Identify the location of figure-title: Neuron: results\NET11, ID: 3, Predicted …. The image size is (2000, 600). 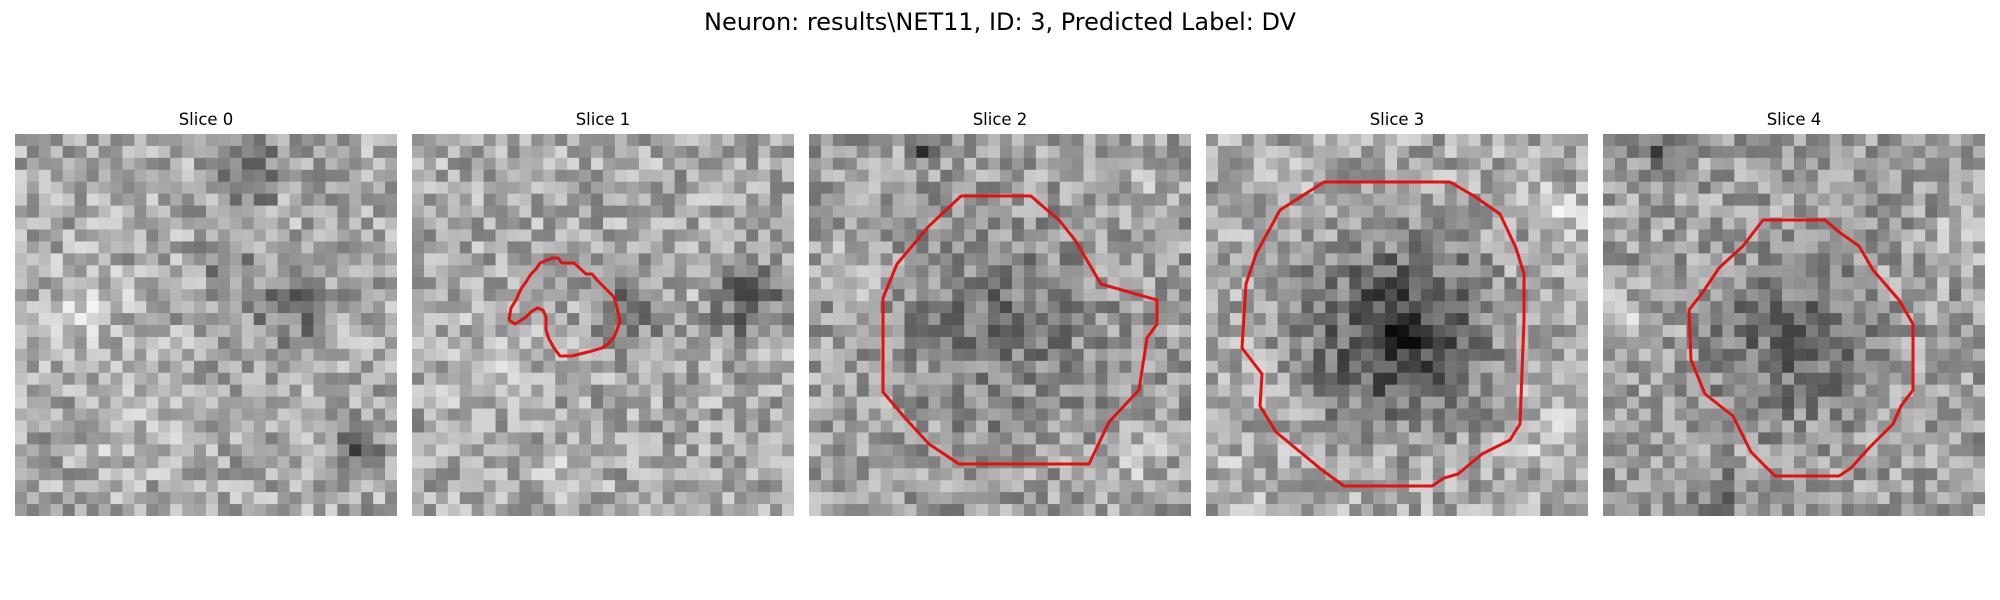
(1000, 22).